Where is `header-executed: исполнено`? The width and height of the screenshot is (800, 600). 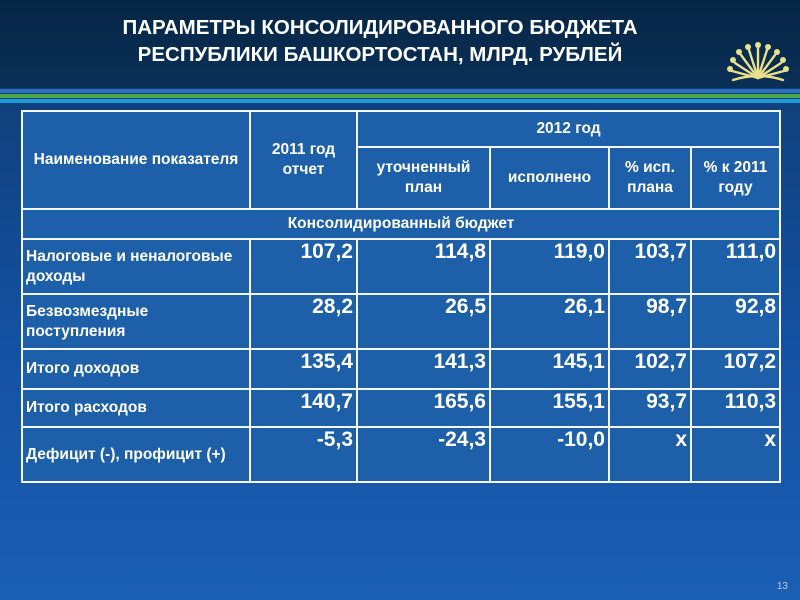 header-executed: исполнено is located at coordinates (549, 178).